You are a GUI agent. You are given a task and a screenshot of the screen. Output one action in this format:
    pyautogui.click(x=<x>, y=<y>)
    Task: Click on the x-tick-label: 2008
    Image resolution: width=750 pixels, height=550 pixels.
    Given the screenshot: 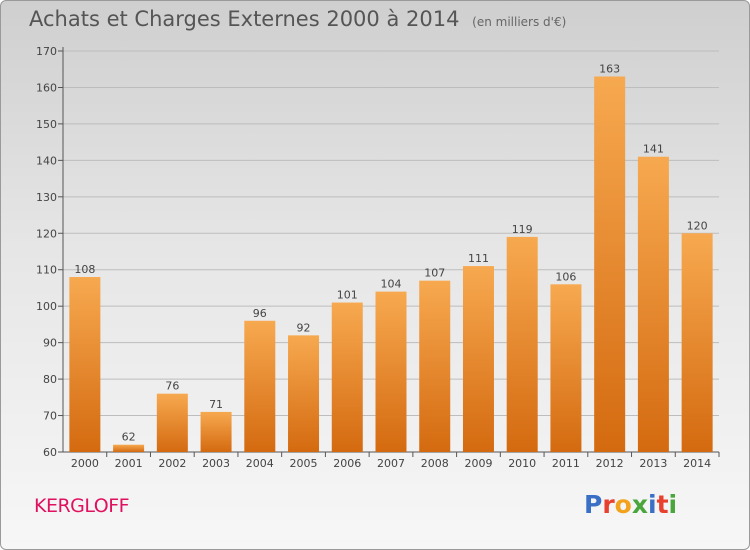 What is the action you would take?
    pyautogui.click(x=435, y=463)
    